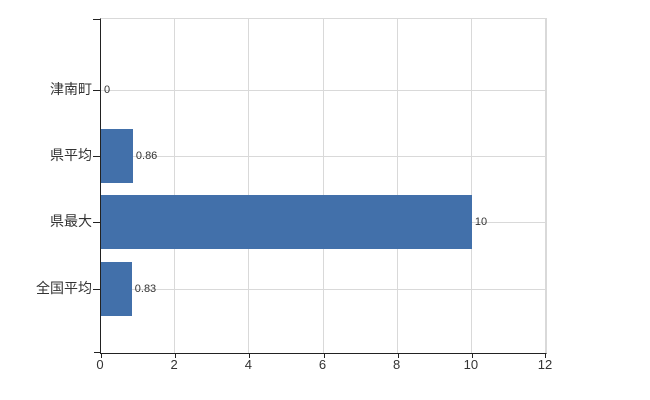 The width and height of the screenshot is (650, 400). Describe the element at coordinates (71, 155) in the screenshot. I see `y-axis-category-label: 県平均` at that location.